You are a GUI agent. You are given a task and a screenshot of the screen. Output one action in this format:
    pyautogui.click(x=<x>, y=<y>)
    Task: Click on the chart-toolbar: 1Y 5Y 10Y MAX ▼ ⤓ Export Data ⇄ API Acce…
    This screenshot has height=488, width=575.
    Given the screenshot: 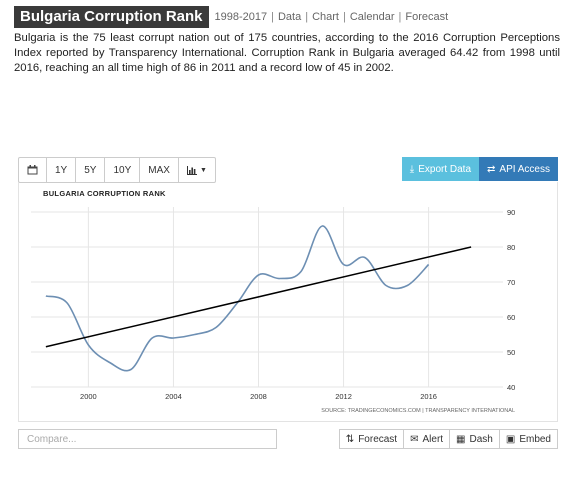 What is the action you would take?
    pyautogui.click(x=288, y=170)
    